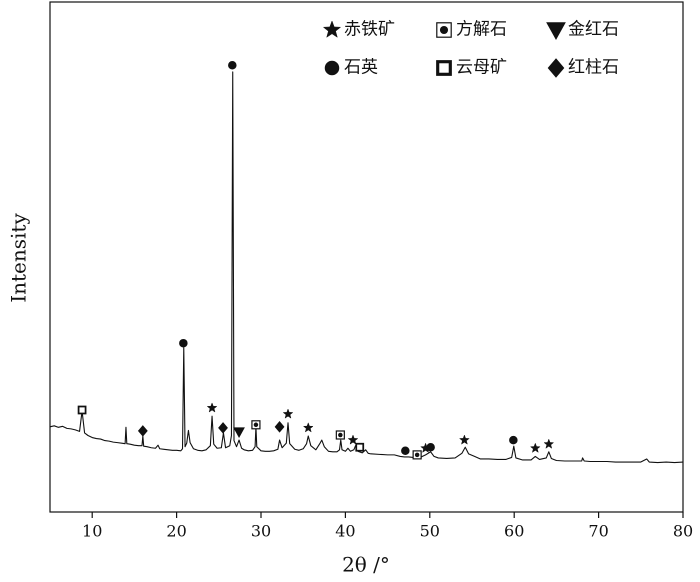 The width and height of the screenshot is (700, 582). Describe the element at coordinates (176, 531) in the screenshot. I see `x-tick-label: 20` at that location.